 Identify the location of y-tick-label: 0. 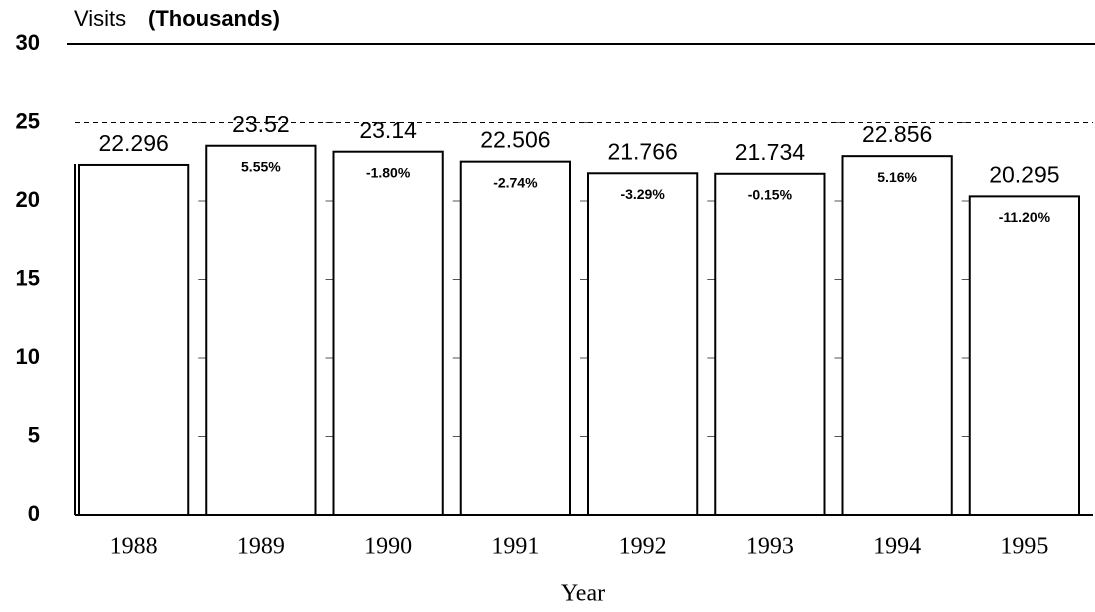
(34, 513).